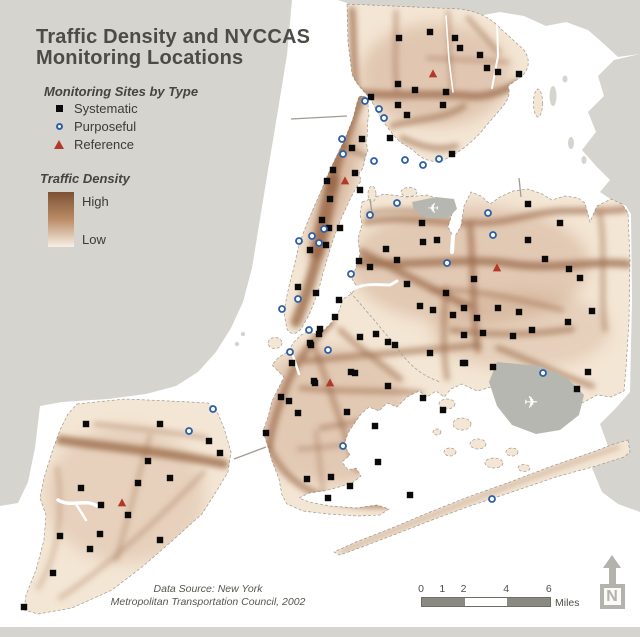 This screenshot has width=640, height=637. I want to click on laguardia-airport, so click(434, 207).